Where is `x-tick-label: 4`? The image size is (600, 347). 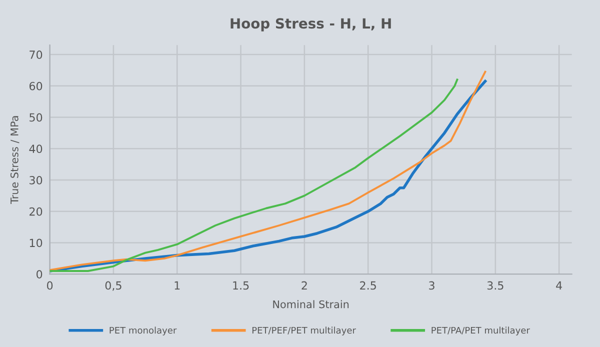 x-tick-label: 4 is located at coordinates (559, 285).